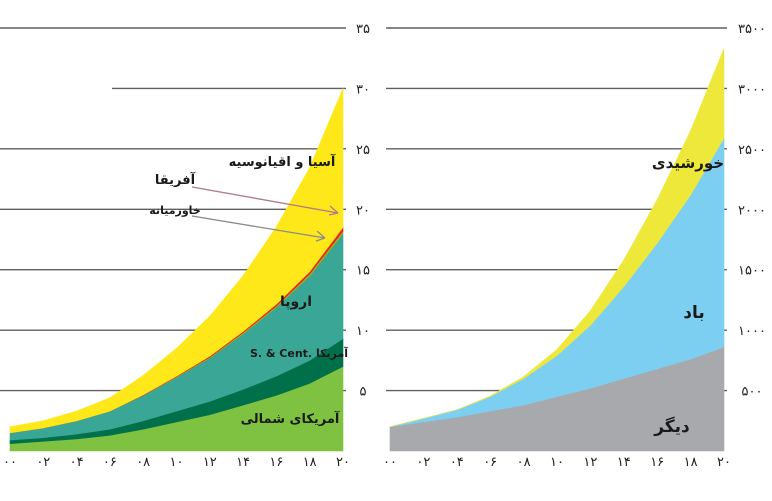 The image size is (772, 501). Describe the element at coordinates (363, 29) in the screenshot. I see `y-tick-label: ۳۵` at that location.